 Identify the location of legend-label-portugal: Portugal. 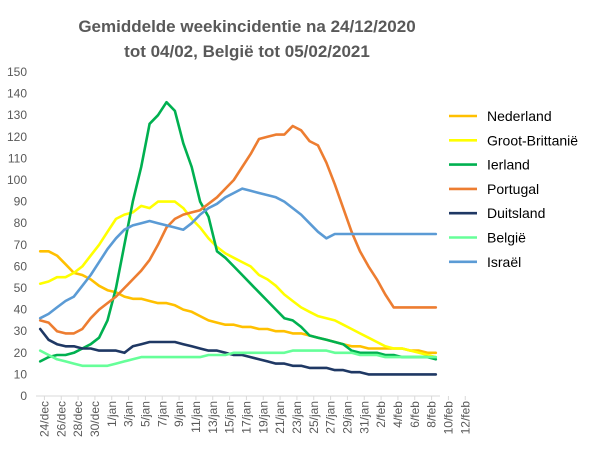
(513, 189).